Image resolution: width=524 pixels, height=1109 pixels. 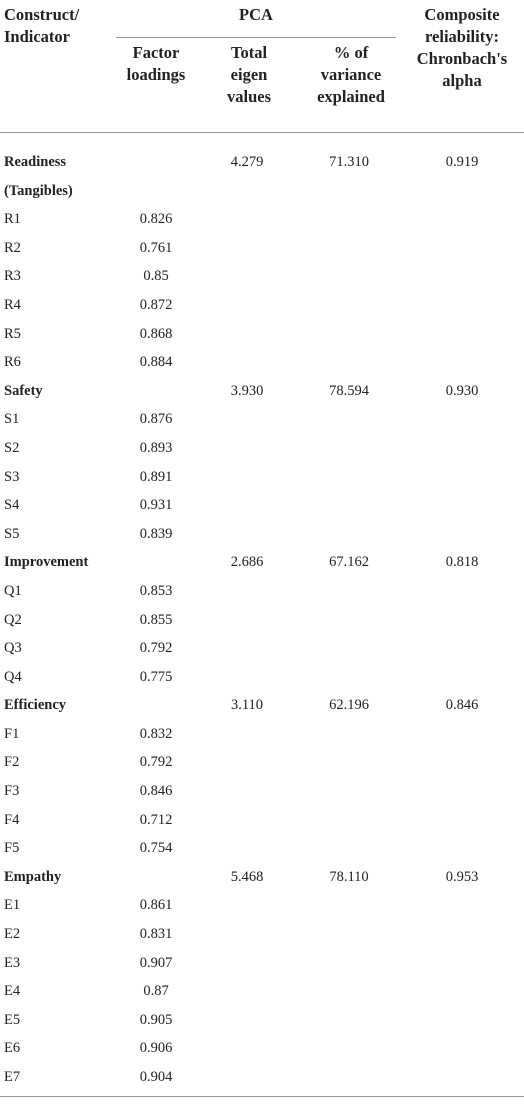 What do you see at coordinates (249, 74) in the screenshot?
I see `header-line: eigen` at bounding box center [249, 74].